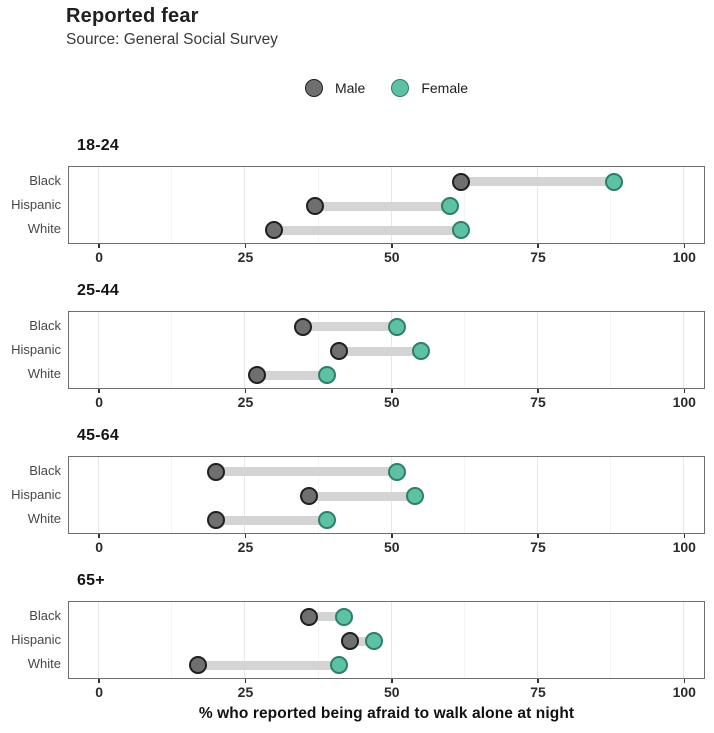  I want to click on legend-label-male: Male, so click(350, 88).